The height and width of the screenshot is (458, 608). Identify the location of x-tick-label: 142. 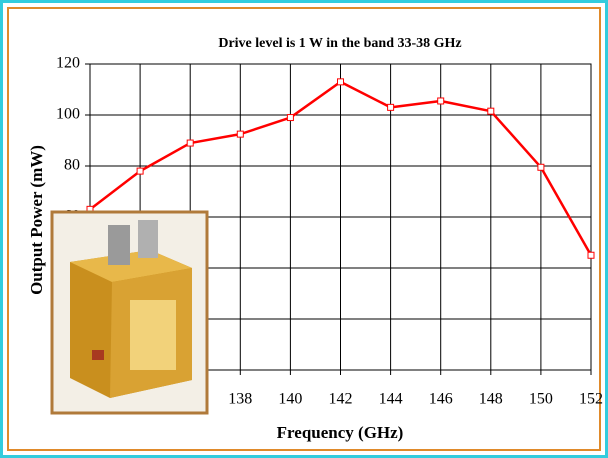
(341, 399).